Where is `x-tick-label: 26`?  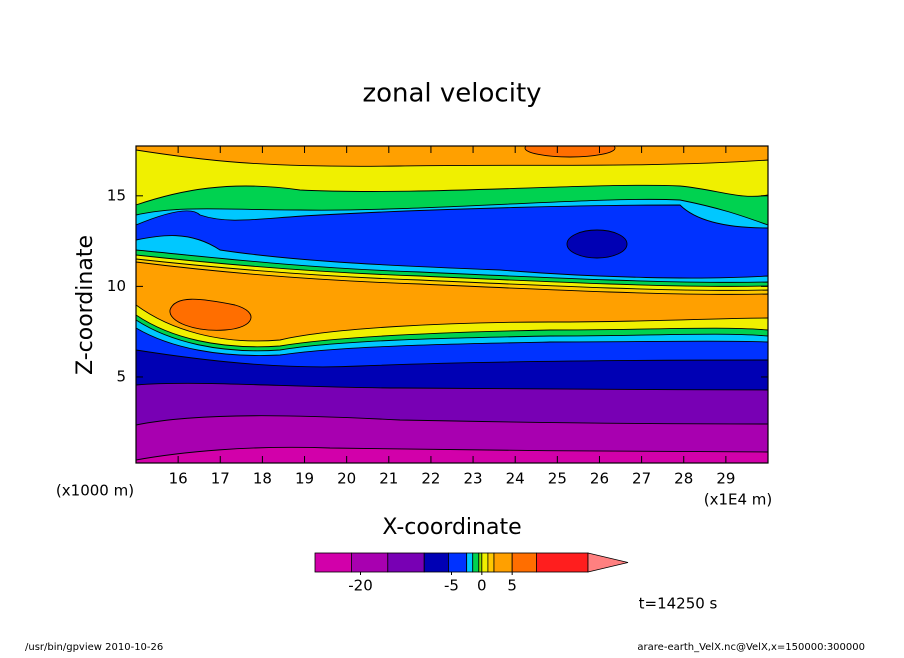
x-tick-label: 26 is located at coordinates (599, 479).